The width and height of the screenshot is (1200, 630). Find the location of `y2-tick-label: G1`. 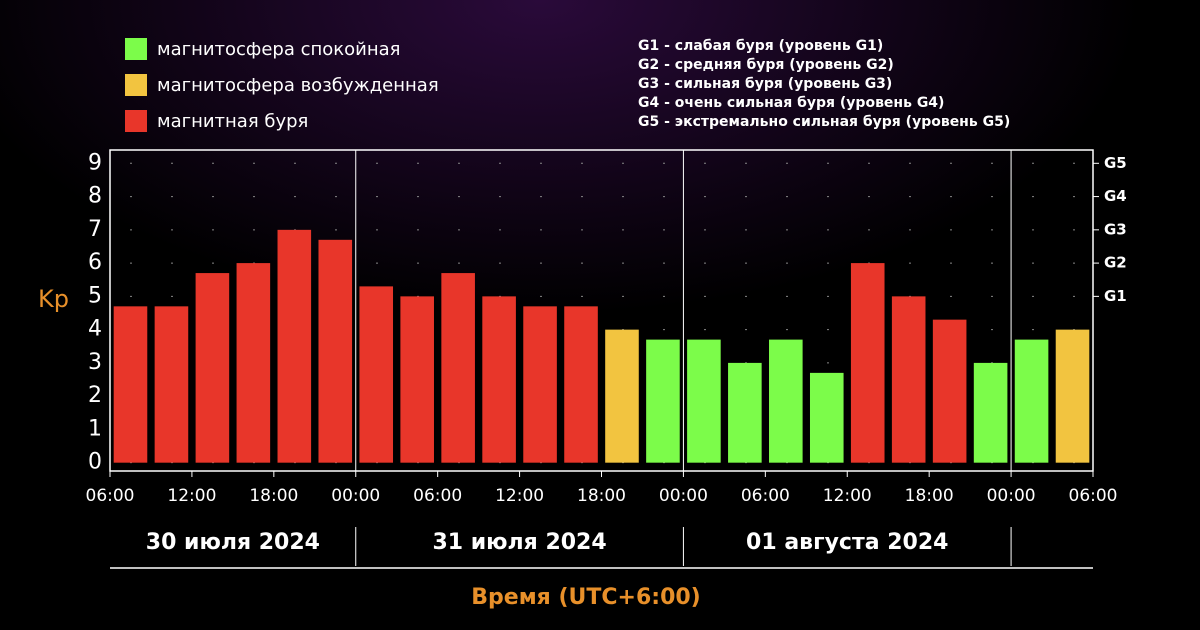

y2-tick-label: G1 is located at coordinates (1115, 296).